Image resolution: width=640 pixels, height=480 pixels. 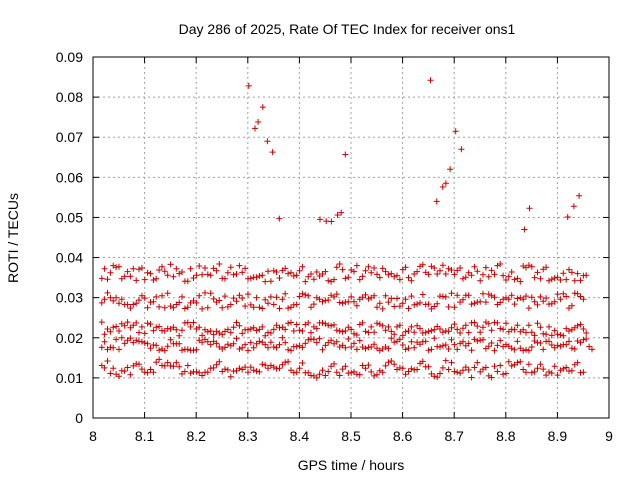 What do you see at coordinates (351, 465) in the screenshot?
I see `x-axis-label: GPS time / hours` at bounding box center [351, 465].